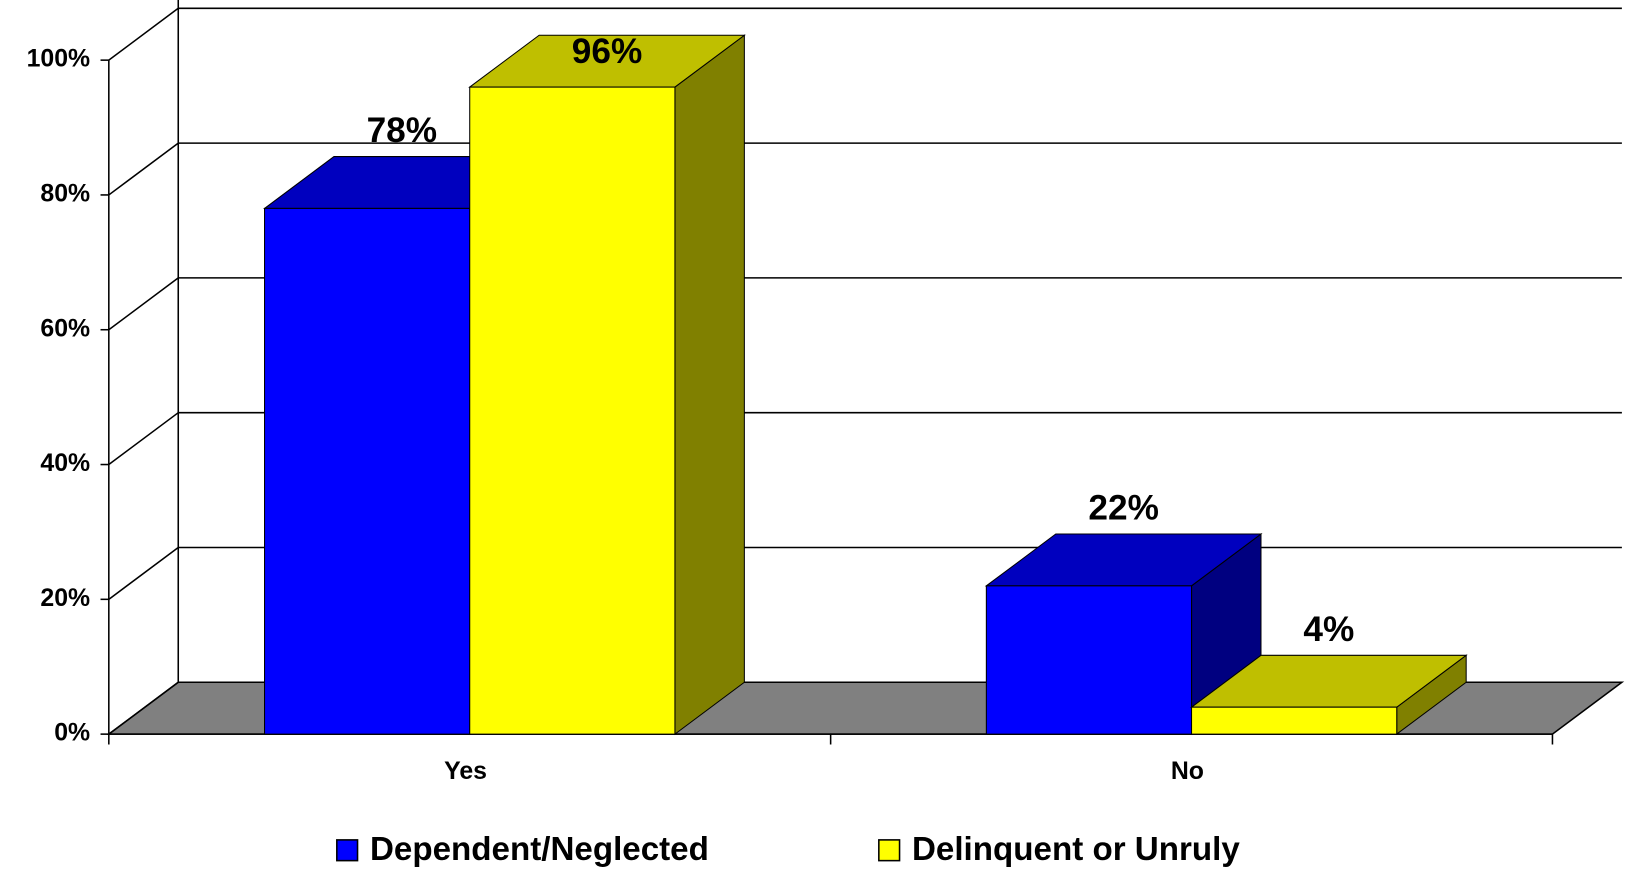  I want to click on value-label: 78%, so click(402, 130).